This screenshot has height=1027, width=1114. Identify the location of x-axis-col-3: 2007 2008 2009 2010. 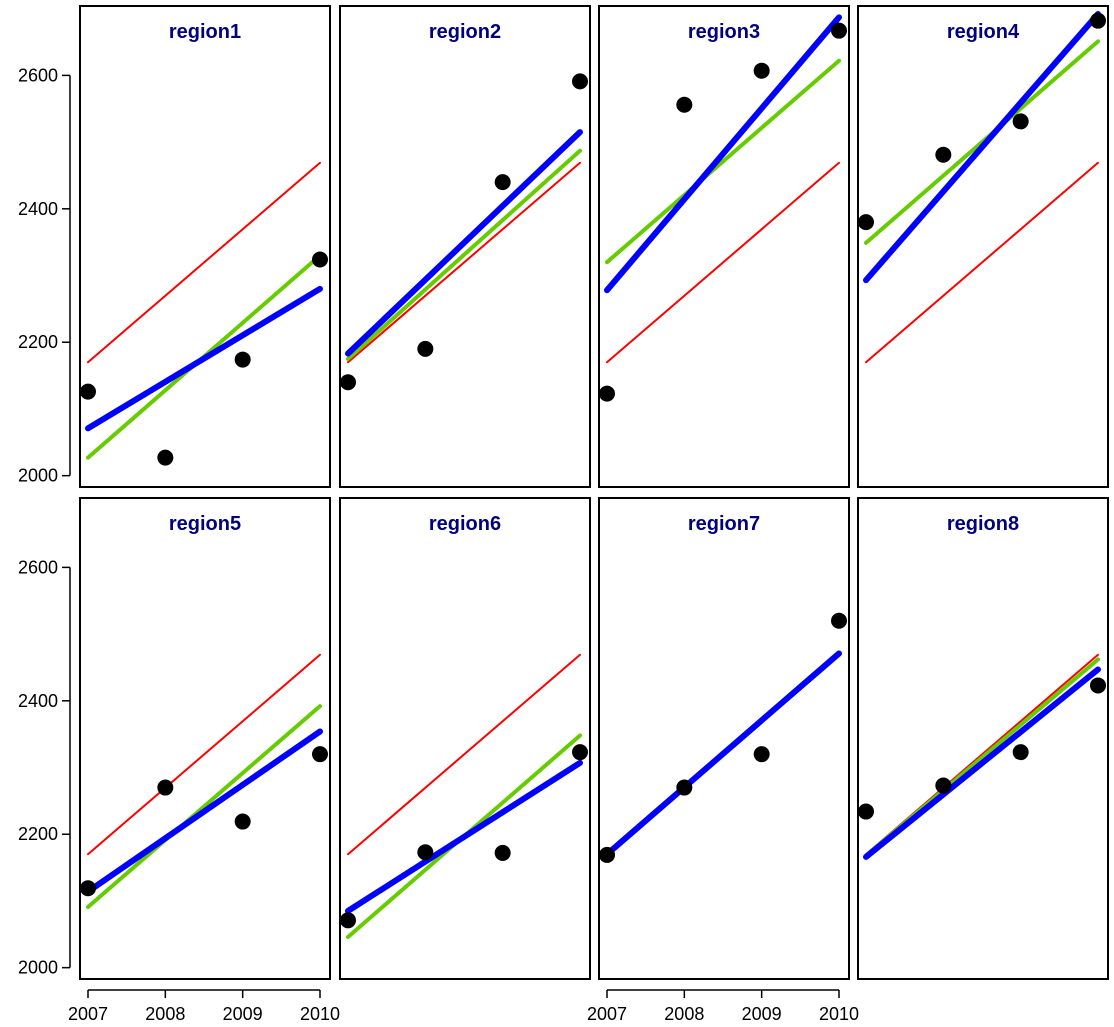
(723, 1006).